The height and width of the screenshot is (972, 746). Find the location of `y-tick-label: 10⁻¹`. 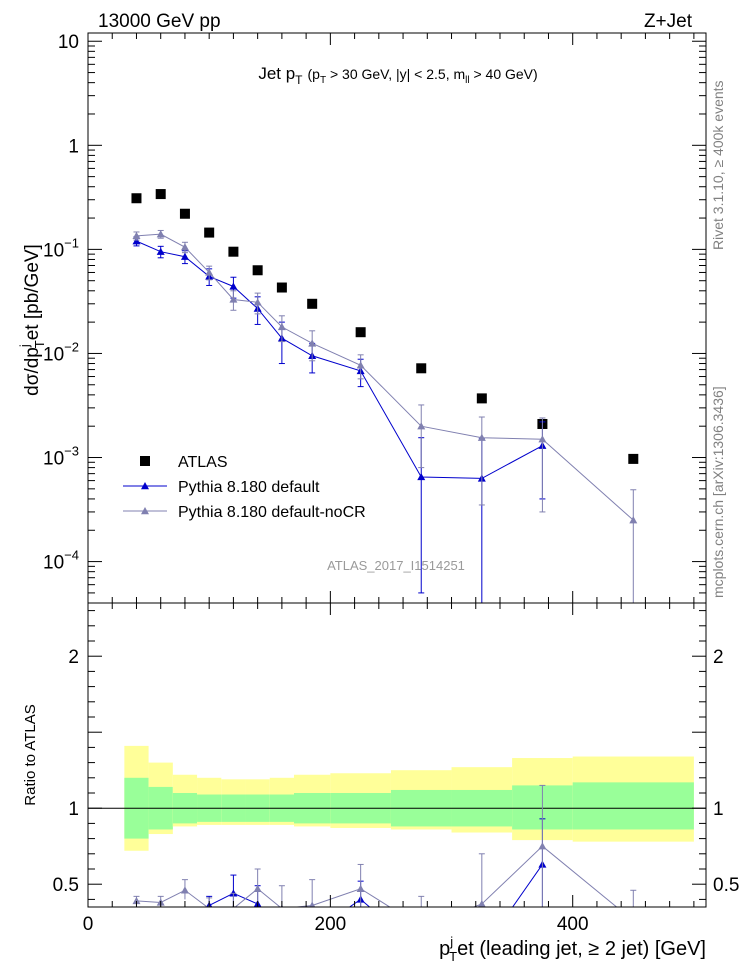

y-tick-label: 10⁻¹ is located at coordinates (61, 248).